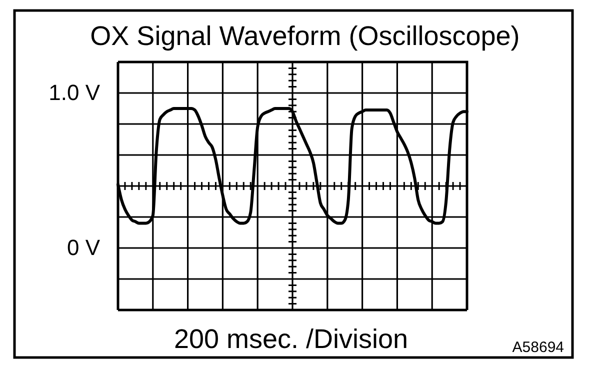  I want to click on y-tick-label: 1.0 V, so click(74, 93).